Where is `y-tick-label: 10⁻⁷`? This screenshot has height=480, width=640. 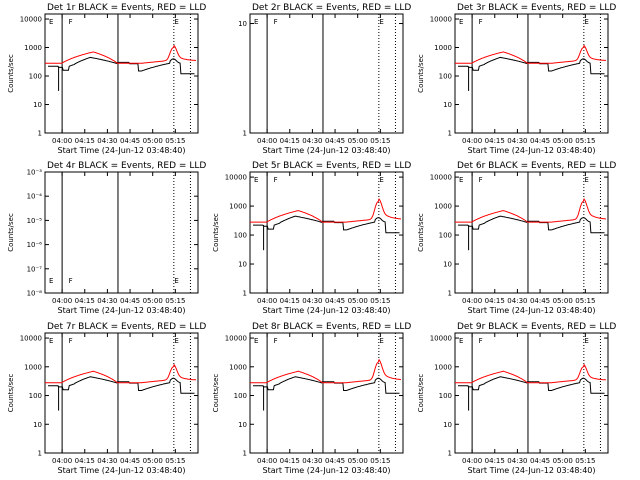 y-tick-label: 10⁻⁷ is located at coordinates (35, 269).